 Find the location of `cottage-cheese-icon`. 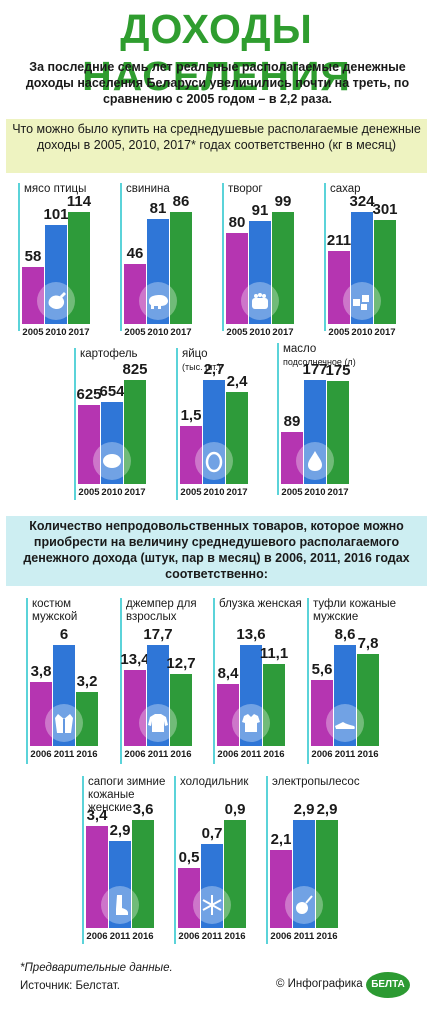

cottage-cheese-icon is located at coordinates (260, 301).